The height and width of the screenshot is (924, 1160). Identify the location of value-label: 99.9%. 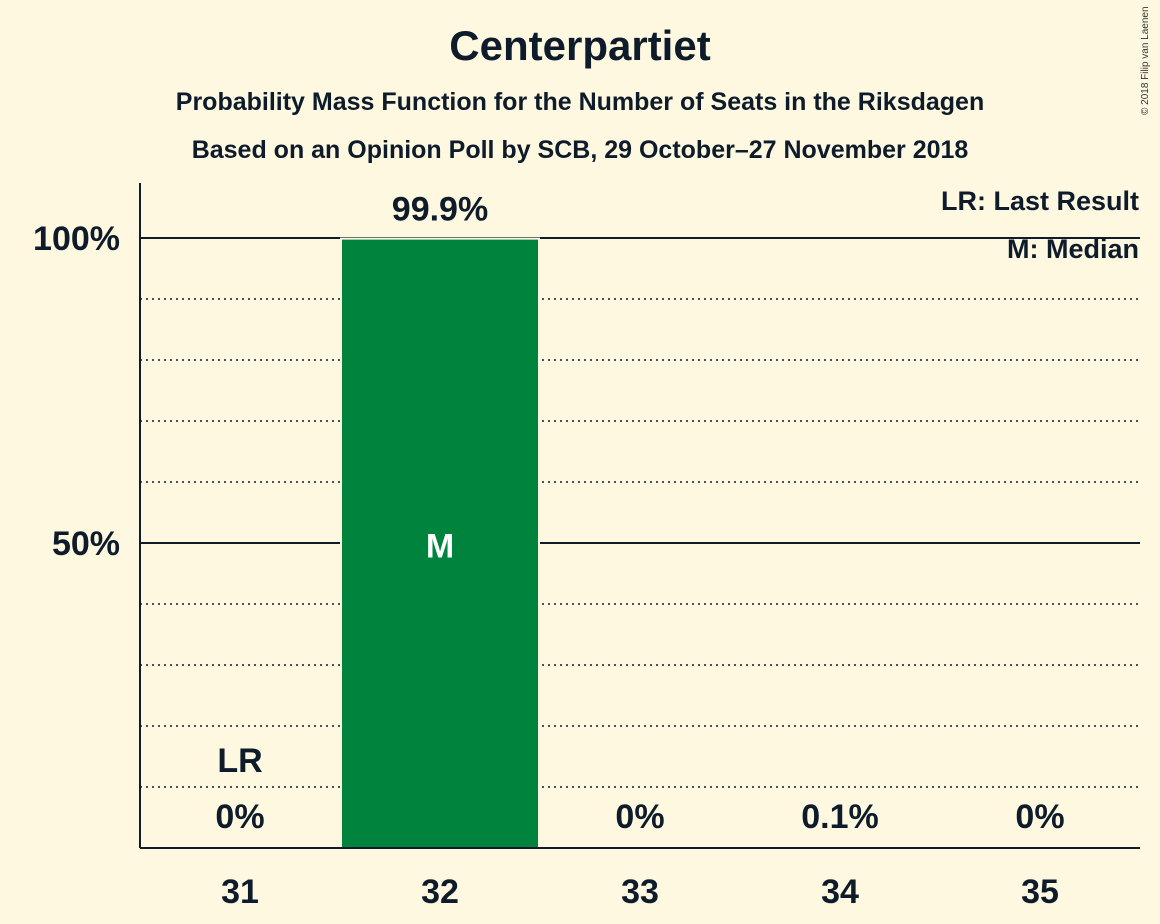
(440, 210).